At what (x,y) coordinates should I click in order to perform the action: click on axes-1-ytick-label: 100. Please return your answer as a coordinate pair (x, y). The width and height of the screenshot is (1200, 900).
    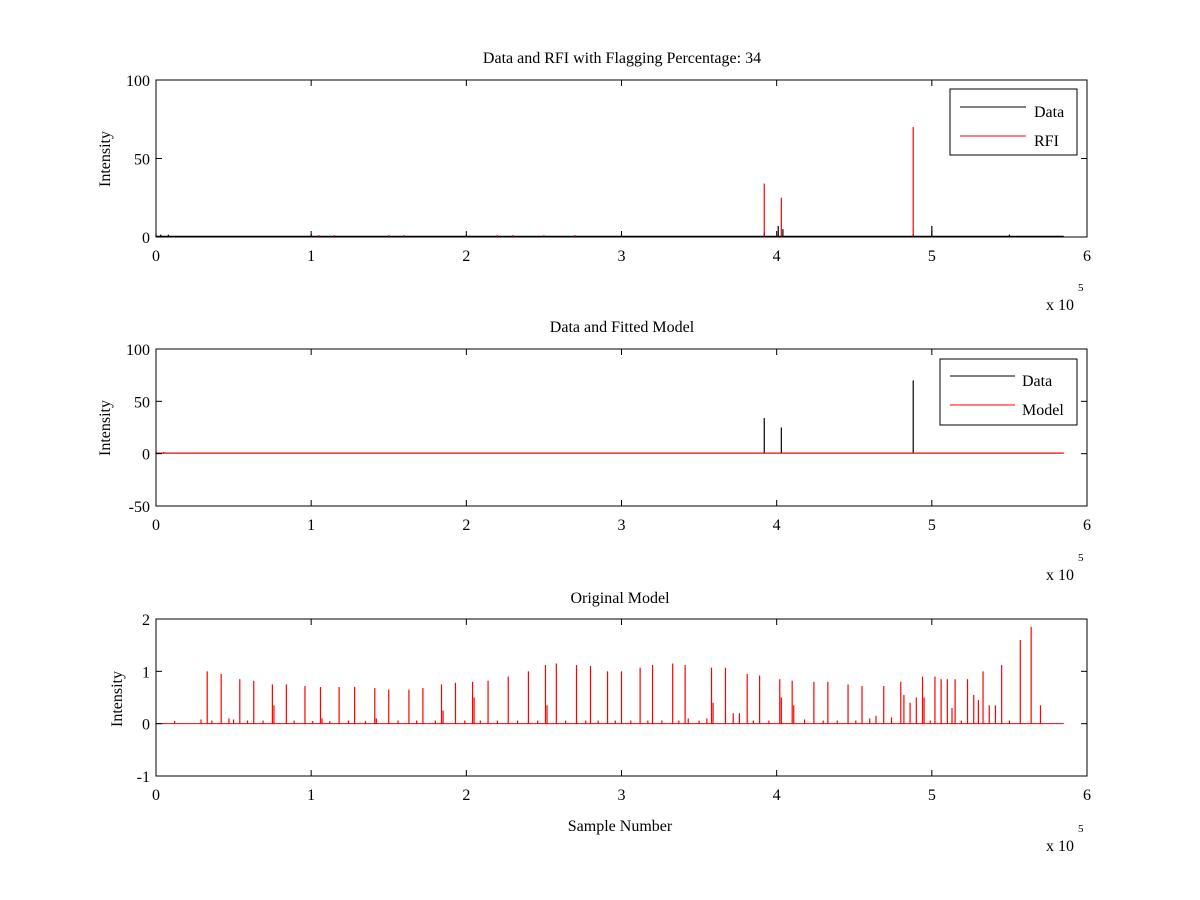
    Looking at the image, I should click on (138, 81).